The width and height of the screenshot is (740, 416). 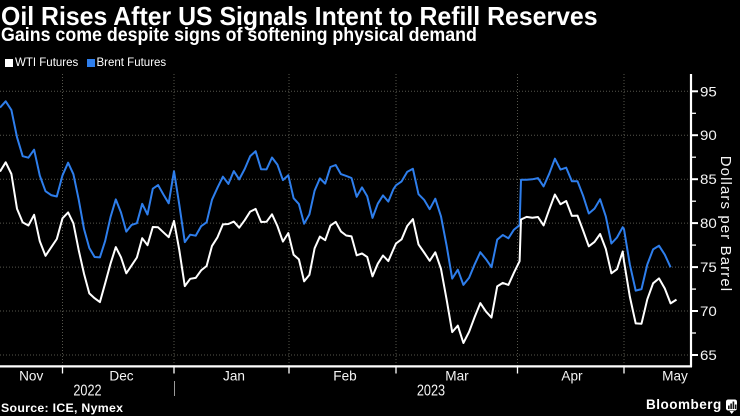 What do you see at coordinates (31, 376) in the screenshot?
I see `svg-text: Nov` at bounding box center [31, 376].